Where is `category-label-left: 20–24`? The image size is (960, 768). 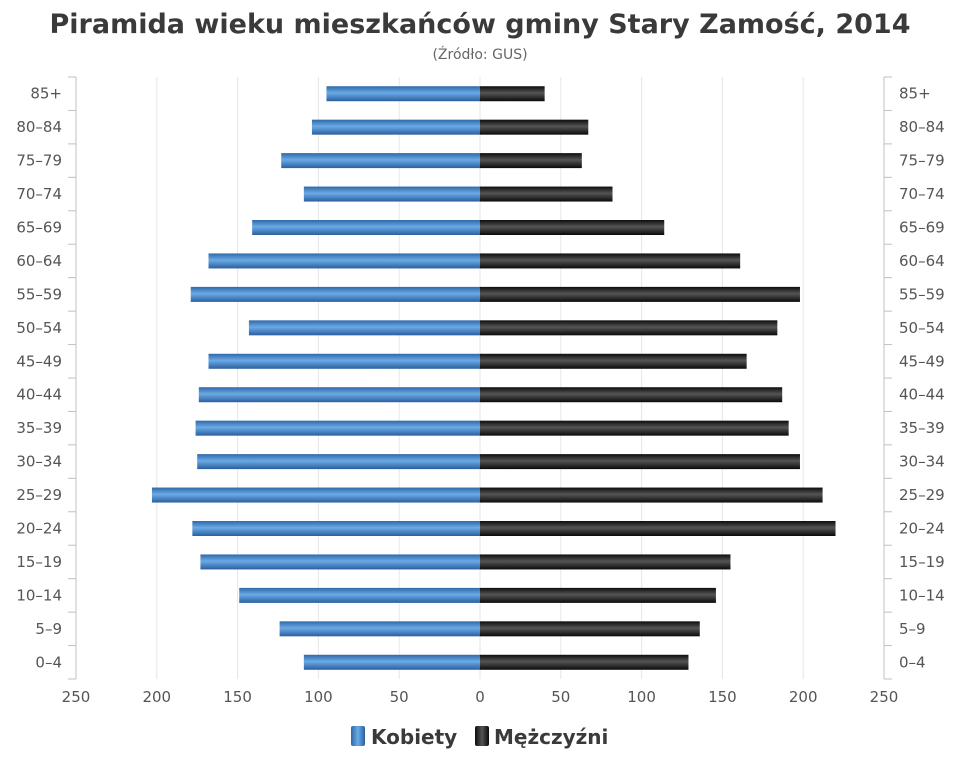
category-label-left: 20–24 is located at coordinates (39, 529).